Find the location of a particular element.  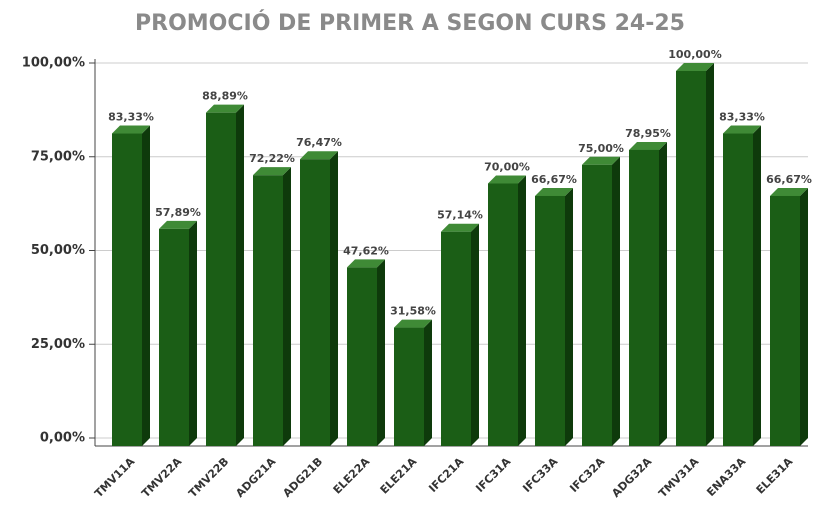

y-tick-label: 100,00% is located at coordinates (53, 63).